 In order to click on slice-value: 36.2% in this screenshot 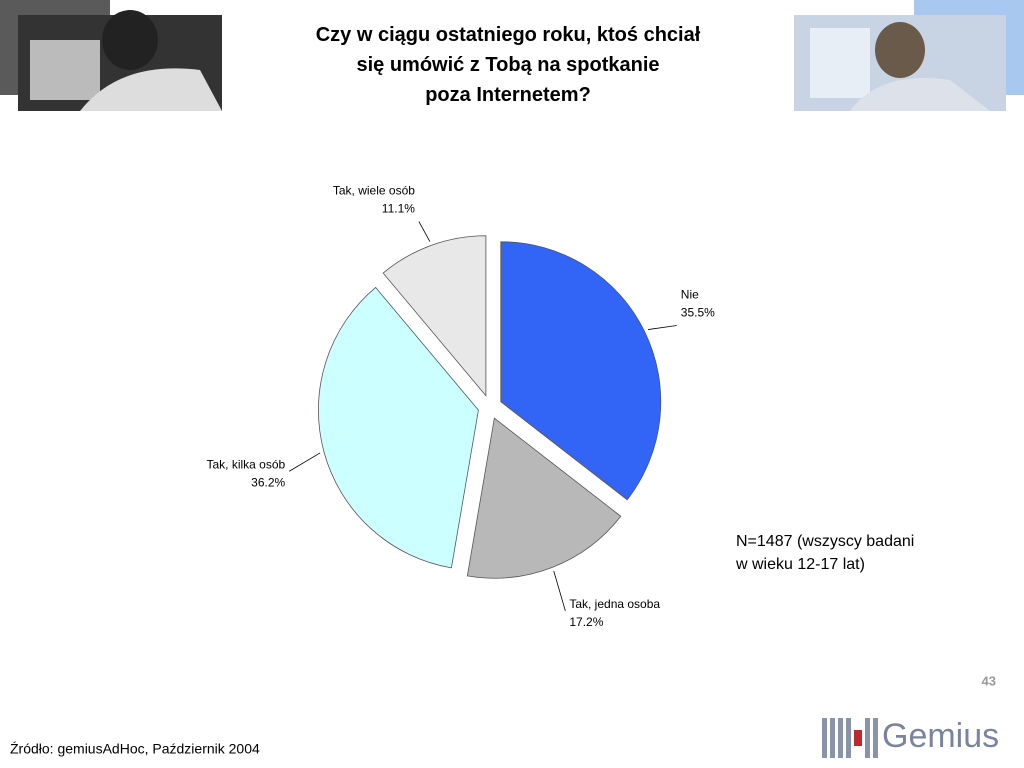, I will do `click(268, 482)`.